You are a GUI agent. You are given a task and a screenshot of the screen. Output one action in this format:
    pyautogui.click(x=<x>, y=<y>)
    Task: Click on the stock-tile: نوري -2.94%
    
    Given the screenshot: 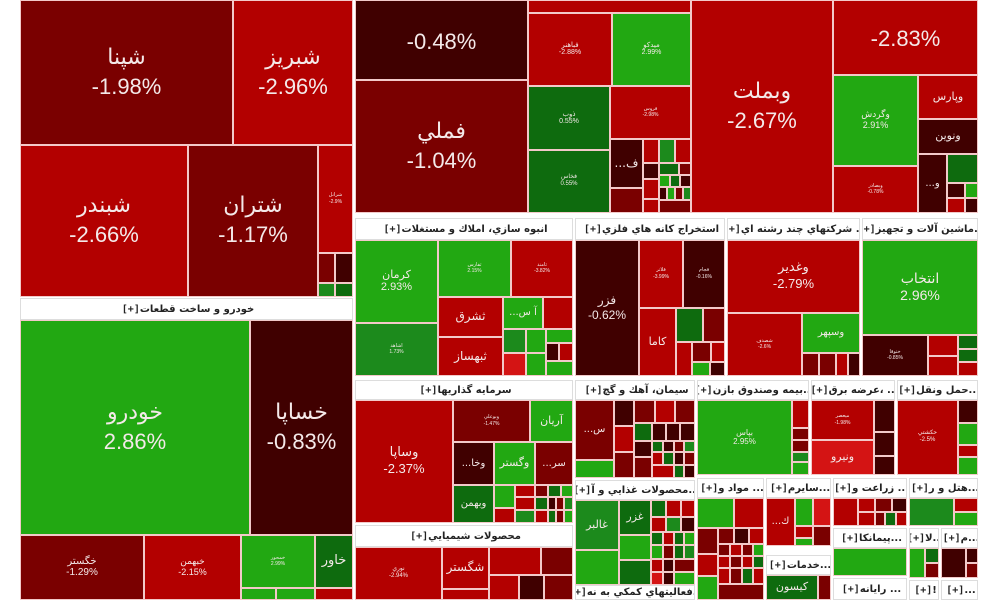 What is the action you would take?
    pyautogui.click(x=398, y=573)
    